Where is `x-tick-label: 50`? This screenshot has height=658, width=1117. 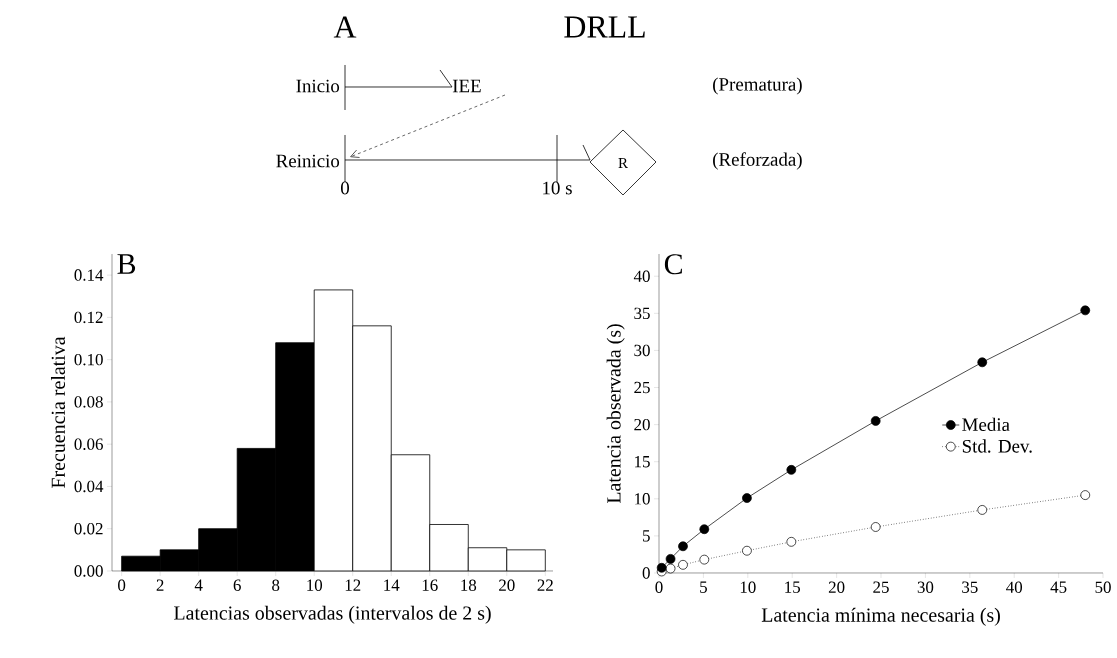 x-tick-label: 50 is located at coordinates (1103, 587).